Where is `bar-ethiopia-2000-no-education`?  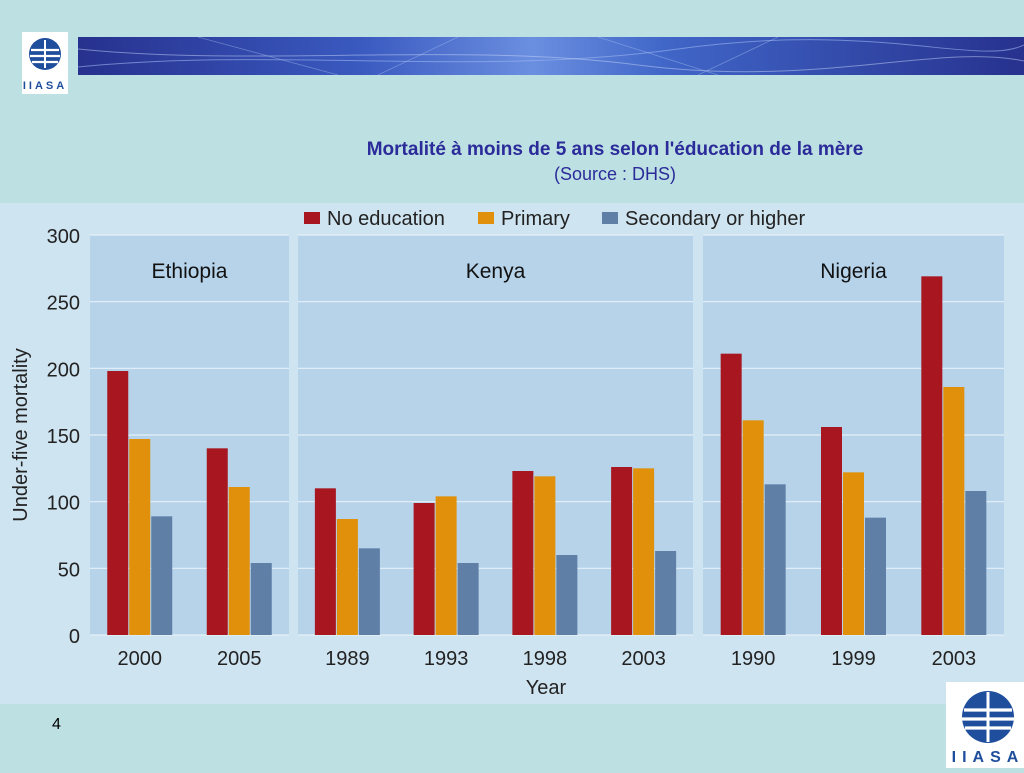 bar-ethiopia-2000-no-education is located at coordinates (118, 503).